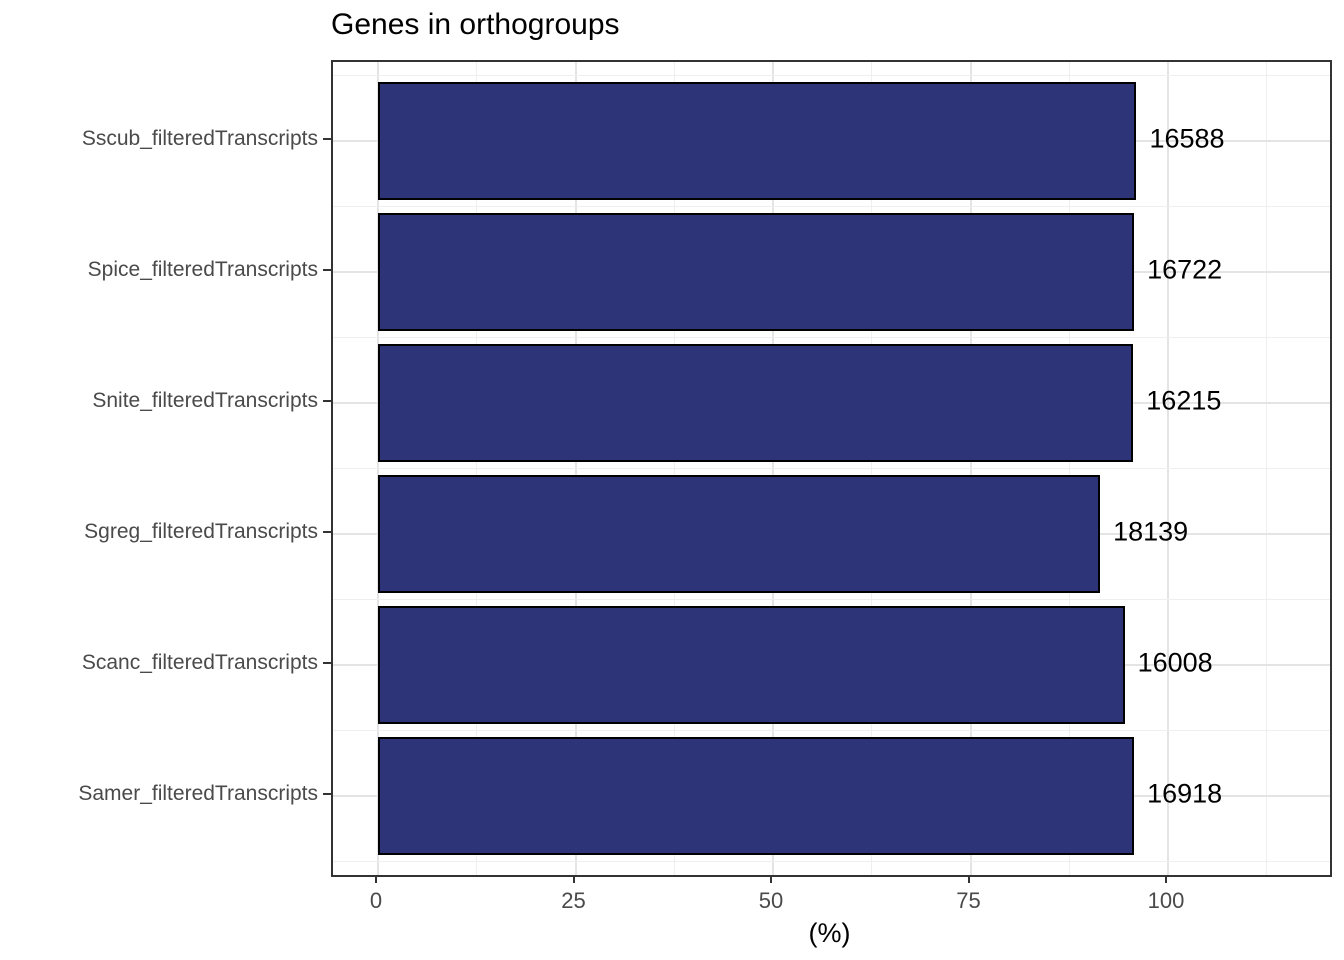 This screenshot has height=960, width=1344. Describe the element at coordinates (1185, 269) in the screenshot. I see `bar-value-label: 16722` at that location.